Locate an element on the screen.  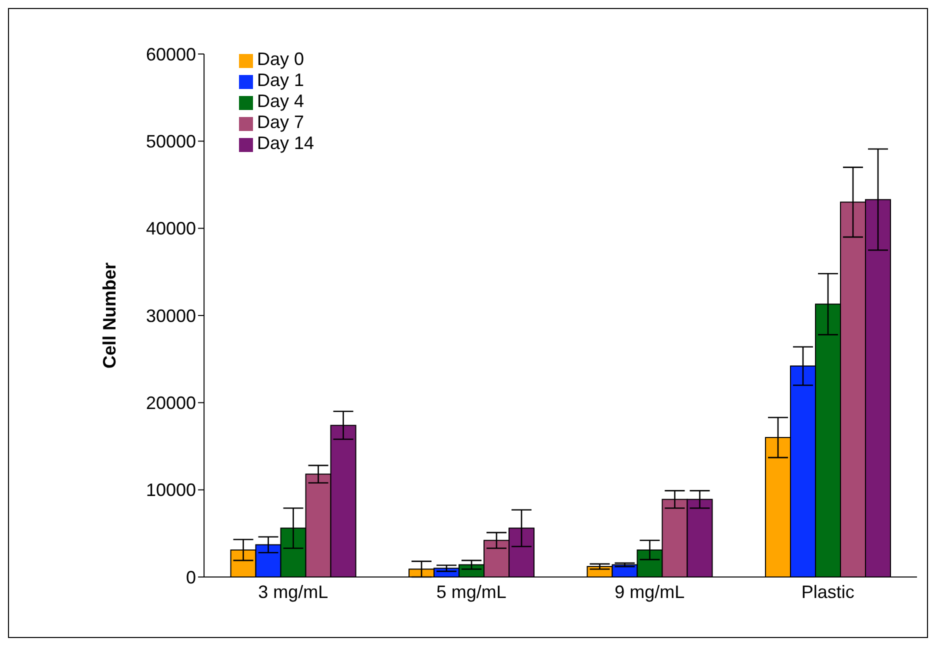
y-axis-title: Cell Number is located at coordinates (109, 315).